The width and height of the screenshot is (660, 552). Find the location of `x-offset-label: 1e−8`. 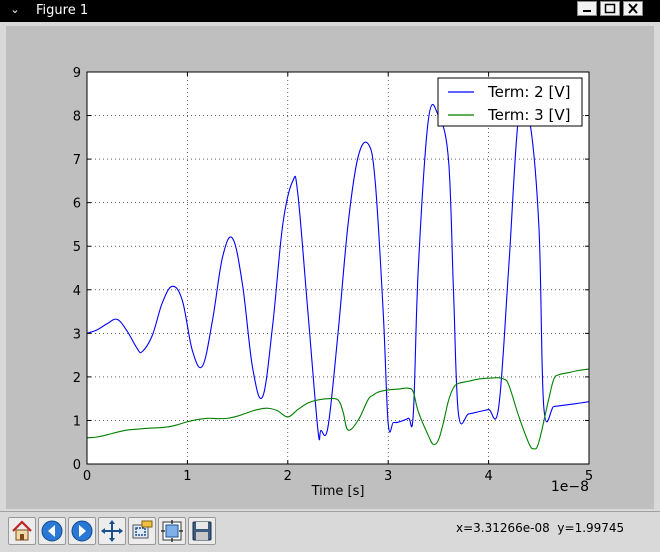

x-offset-label: 1e−8 is located at coordinates (570, 487).